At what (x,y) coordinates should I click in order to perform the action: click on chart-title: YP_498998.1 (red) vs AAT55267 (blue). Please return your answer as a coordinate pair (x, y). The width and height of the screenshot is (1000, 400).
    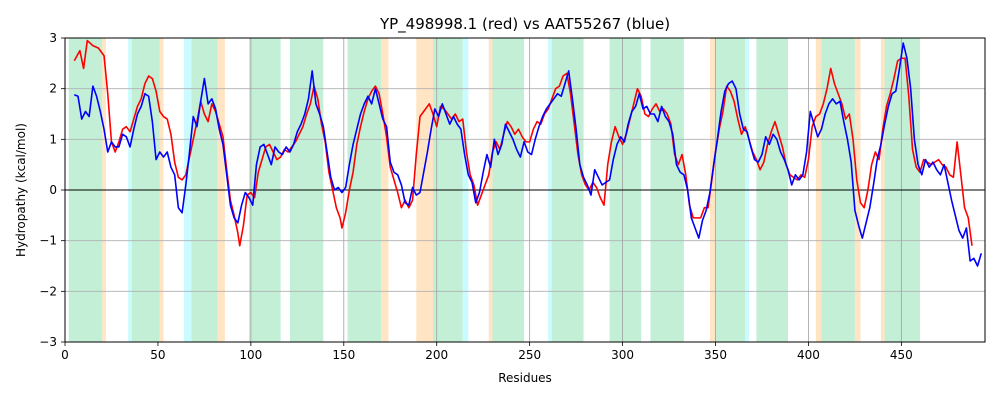
    Looking at the image, I should click on (524, 24).